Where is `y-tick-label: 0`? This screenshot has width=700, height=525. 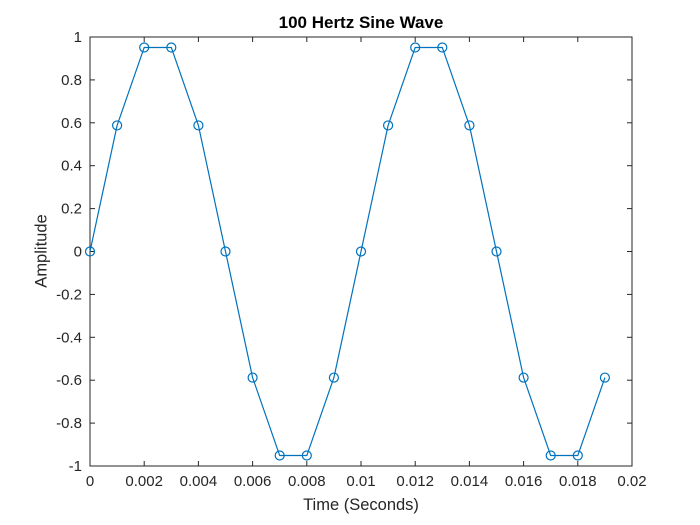 y-tick-label: 0 is located at coordinates (78, 252).